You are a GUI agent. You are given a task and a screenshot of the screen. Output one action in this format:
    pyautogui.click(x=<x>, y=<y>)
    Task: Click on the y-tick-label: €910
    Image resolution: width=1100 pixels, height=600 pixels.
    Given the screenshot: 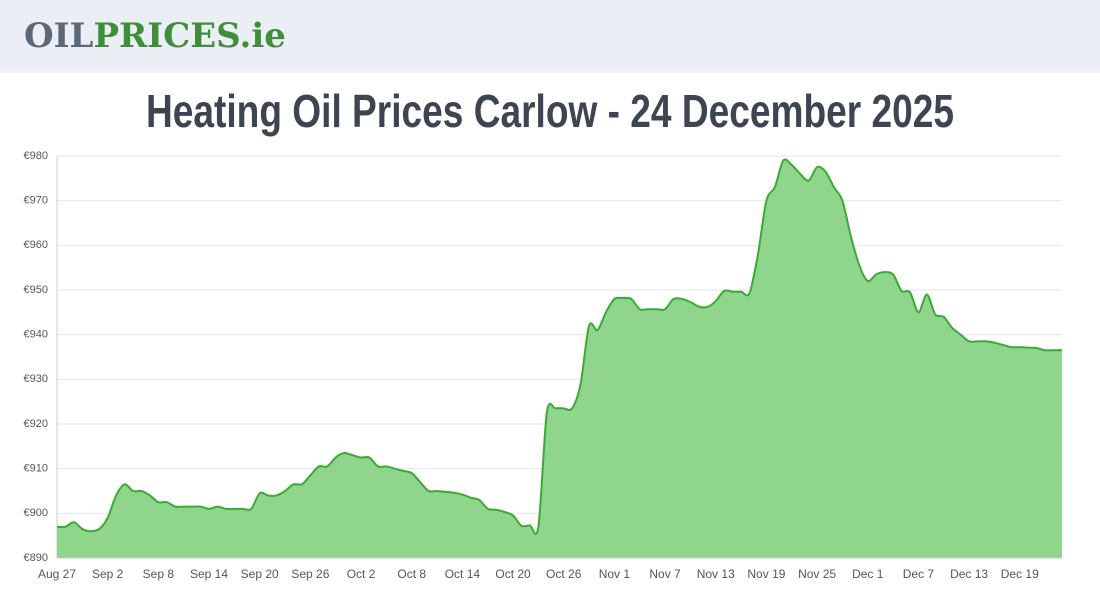 What is the action you would take?
    pyautogui.click(x=36, y=469)
    